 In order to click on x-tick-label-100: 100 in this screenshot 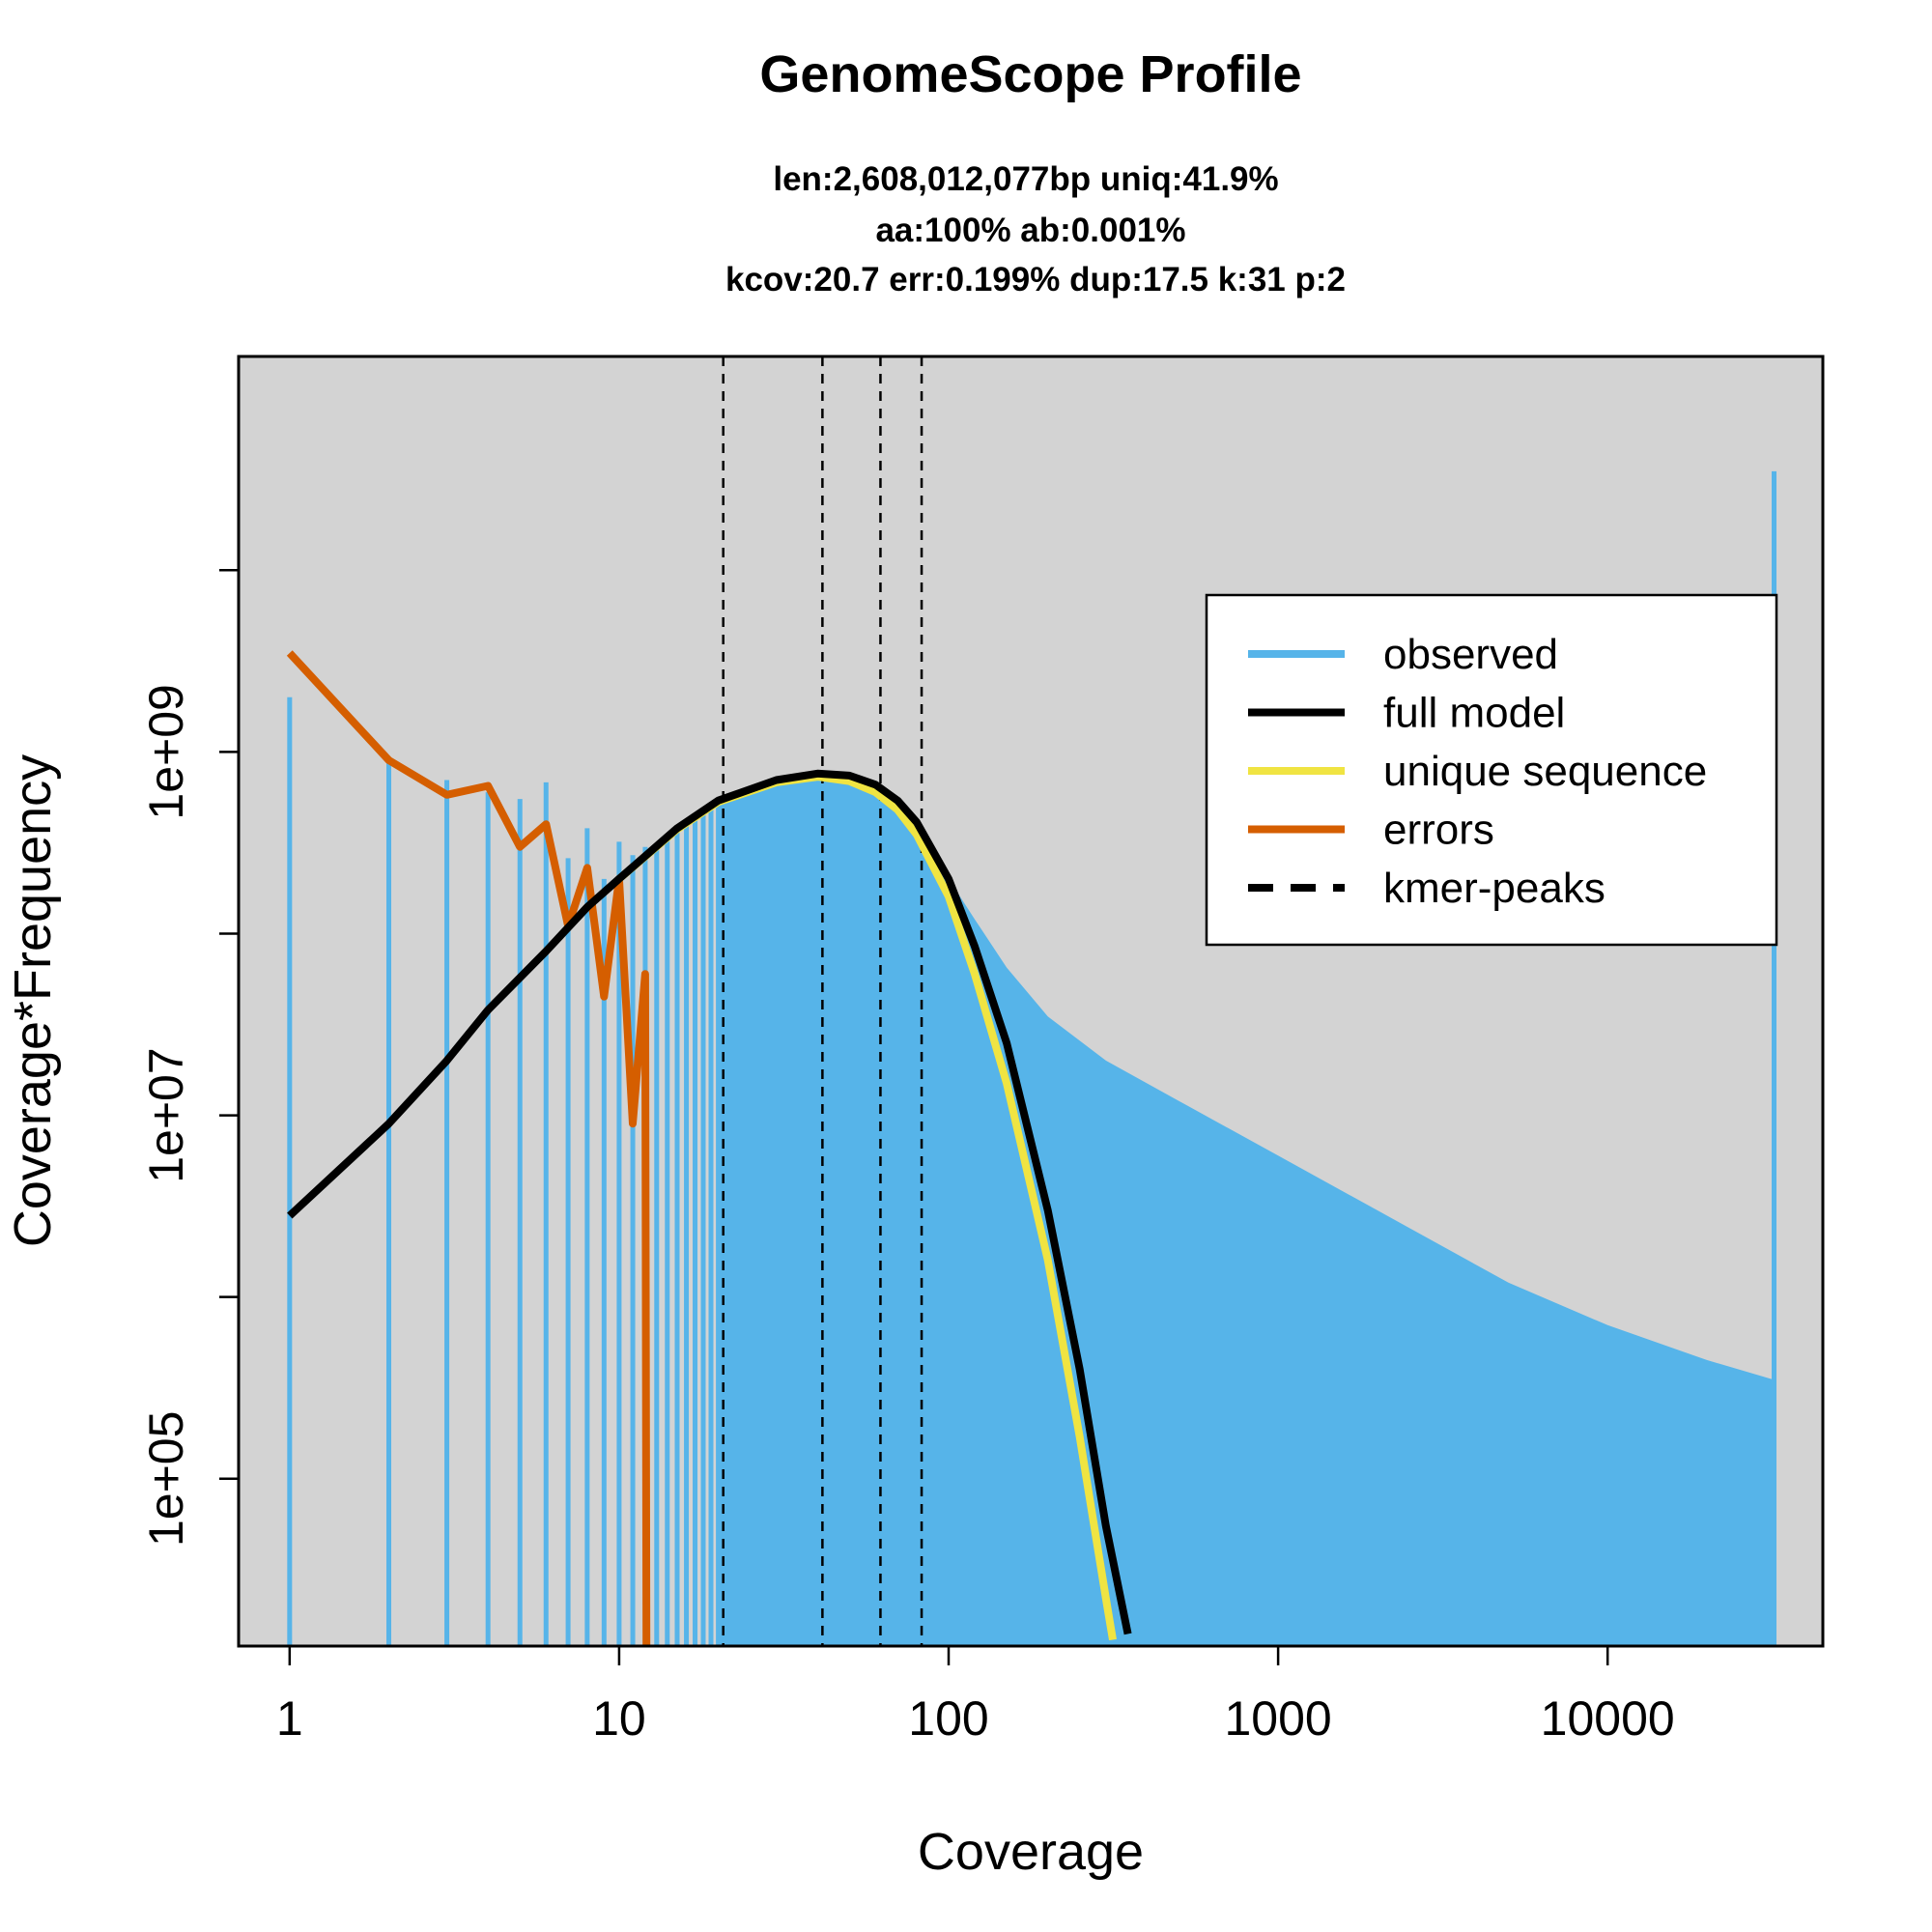, I will do `click(948, 1718)`.